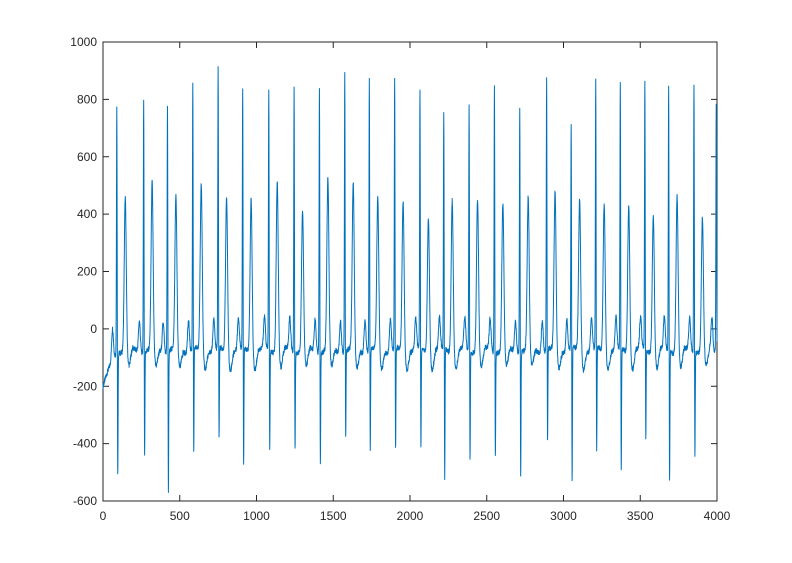 The height and width of the screenshot is (563, 792). I want to click on x-tick-label: 3000, so click(563, 516).